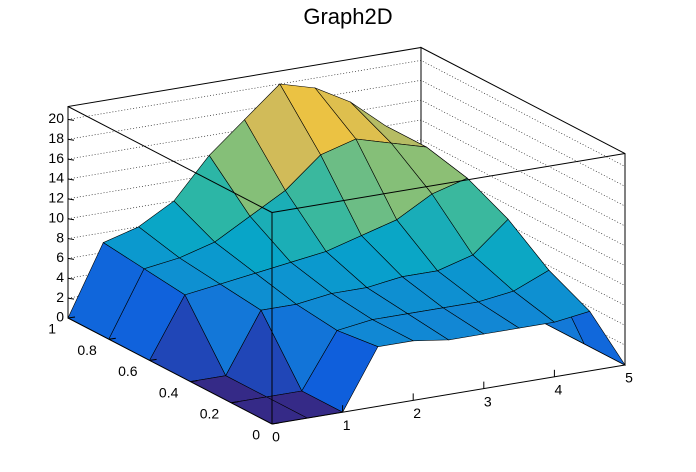 This screenshot has width=696, height=472. I want to click on y-tick-label: 0.6, so click(128, 371).